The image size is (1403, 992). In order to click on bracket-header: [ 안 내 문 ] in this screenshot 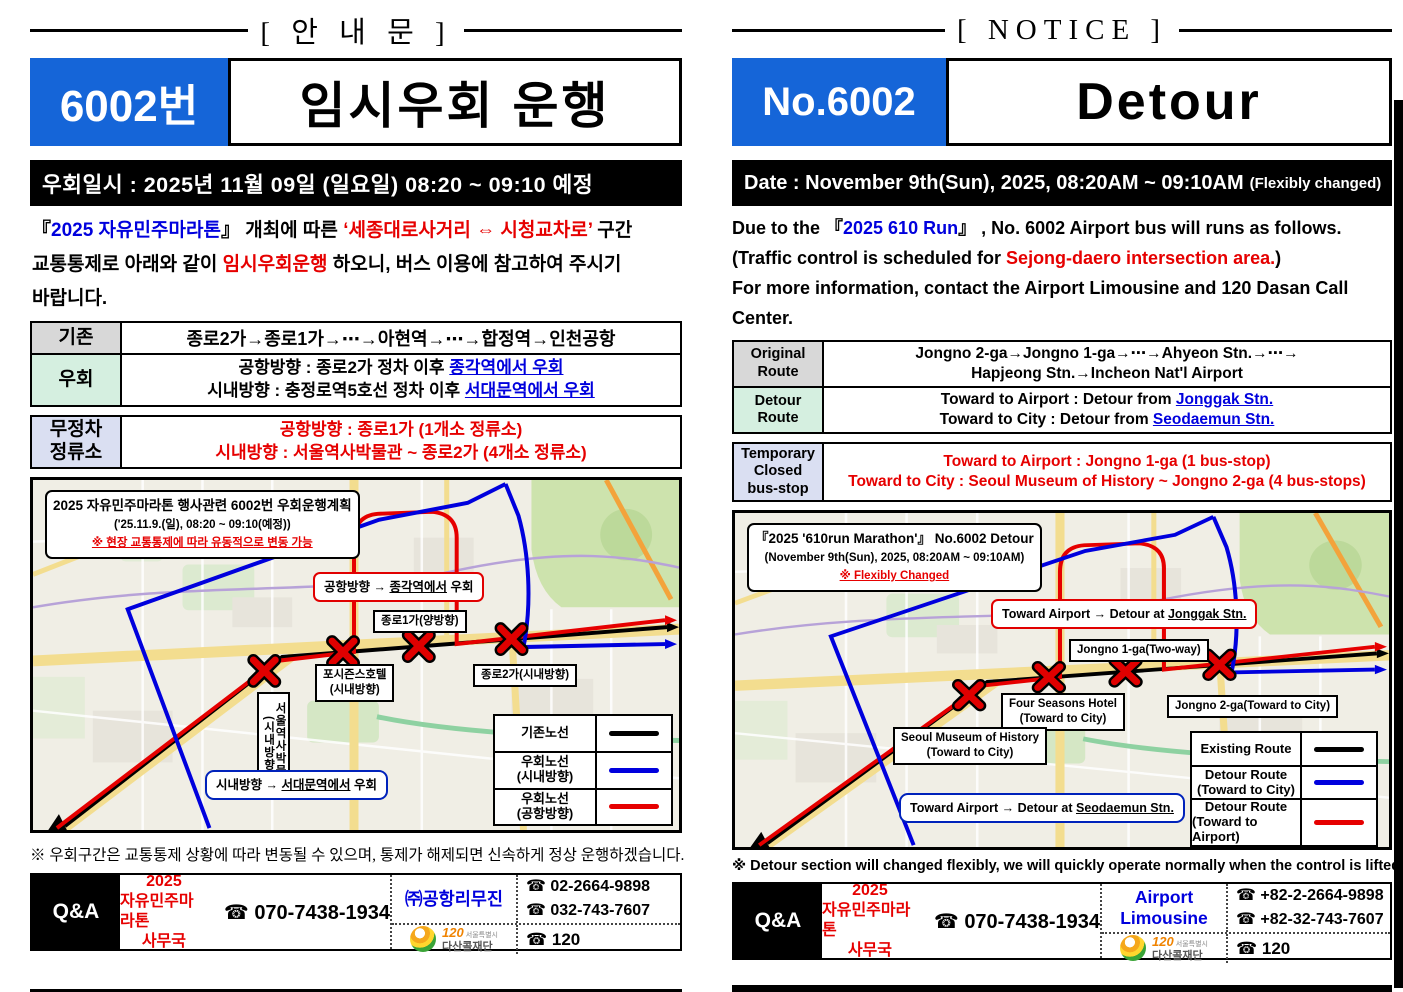, I will do `click(356, 30)`.